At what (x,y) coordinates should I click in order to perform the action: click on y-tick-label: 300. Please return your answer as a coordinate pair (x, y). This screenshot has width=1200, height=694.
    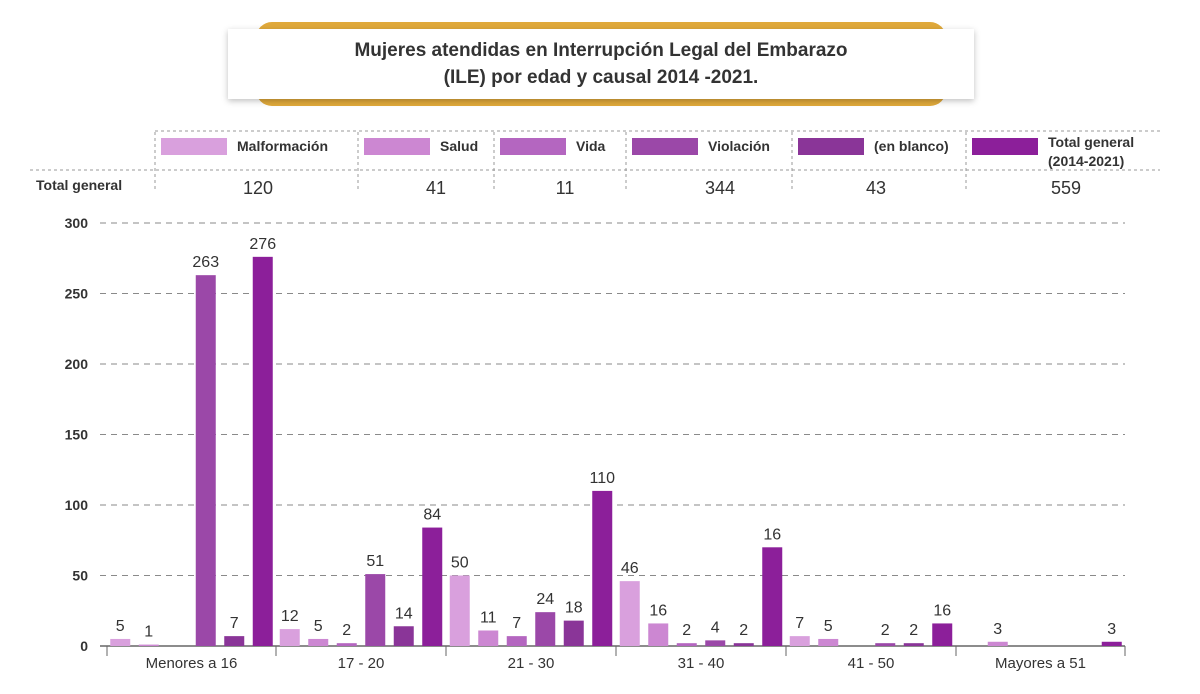
    Looking at the image, I should click on (77, 223).